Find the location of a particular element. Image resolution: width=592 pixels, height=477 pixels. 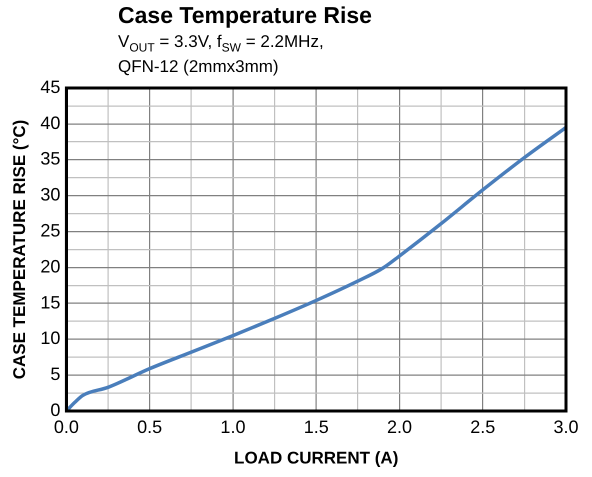

y-tick-label: 35 is located at coordinates (50, 158).